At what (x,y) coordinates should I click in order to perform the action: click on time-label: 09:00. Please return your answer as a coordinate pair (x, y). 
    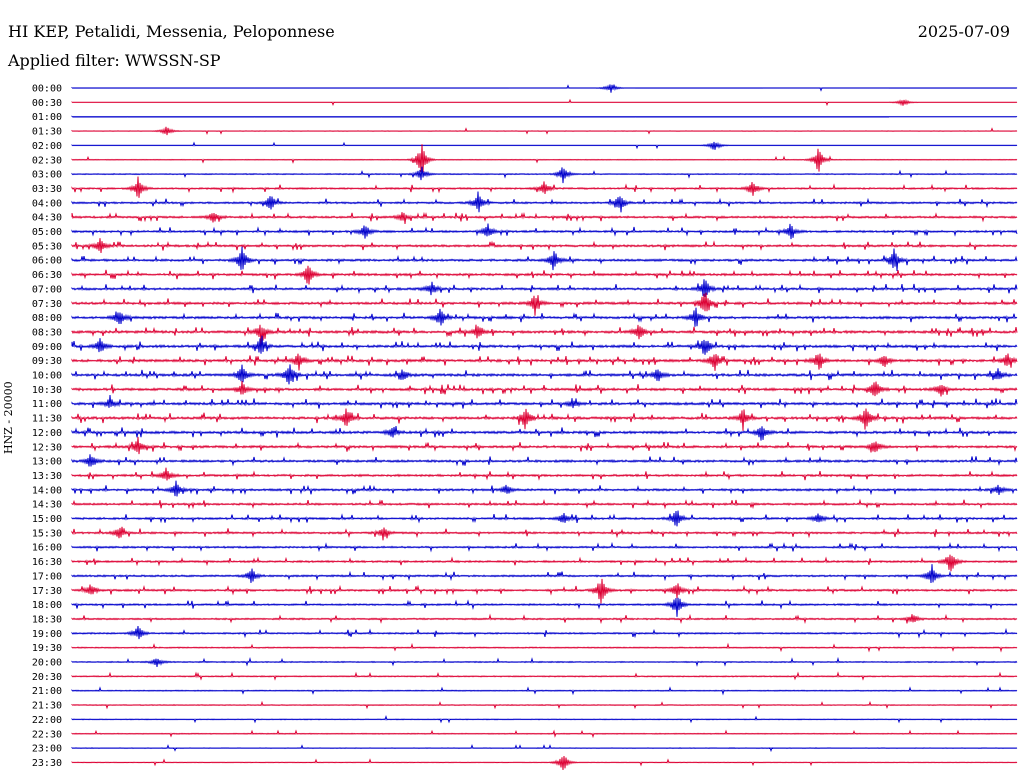
    Looking at the image, I should click on (47, 347).